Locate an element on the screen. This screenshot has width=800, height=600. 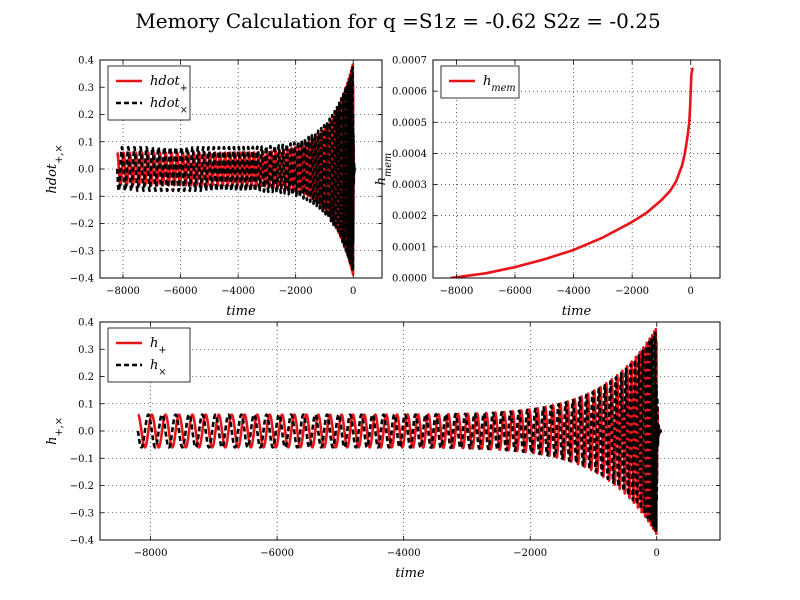
y-tick-label-5: 0.0005 is located at coordinates (409, 123).